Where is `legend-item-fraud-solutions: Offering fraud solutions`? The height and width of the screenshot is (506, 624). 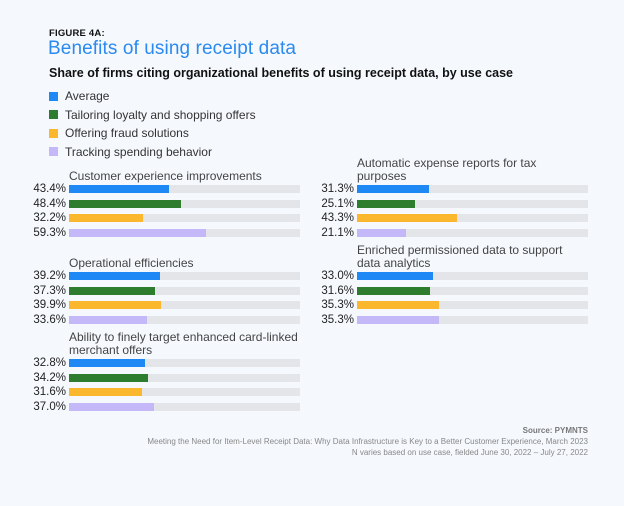 legend-item-fraud-solutions: Offering fraud solutions is located at coordinates (152, 133).